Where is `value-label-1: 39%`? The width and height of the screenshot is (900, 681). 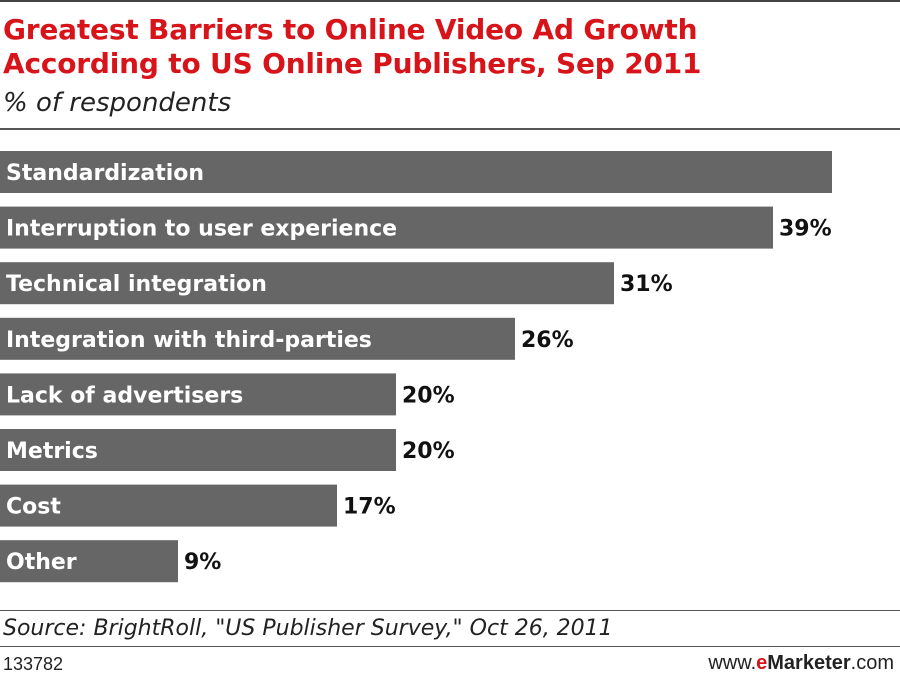 value-label-1: 39% is located at coordinates (805, 229).